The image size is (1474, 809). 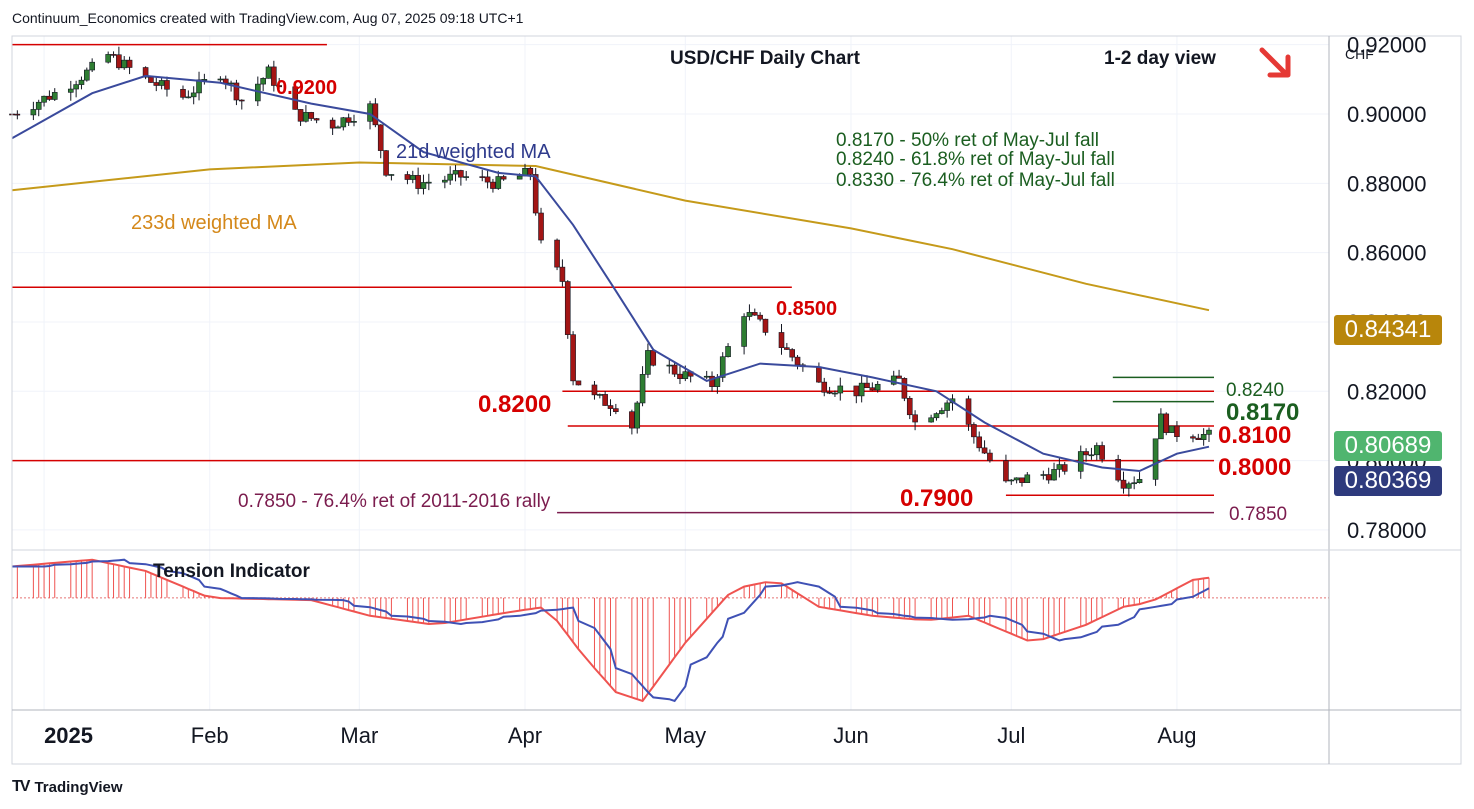 I want to click on tradingview-logo: TV TradingView, so click(x=67, y=787).